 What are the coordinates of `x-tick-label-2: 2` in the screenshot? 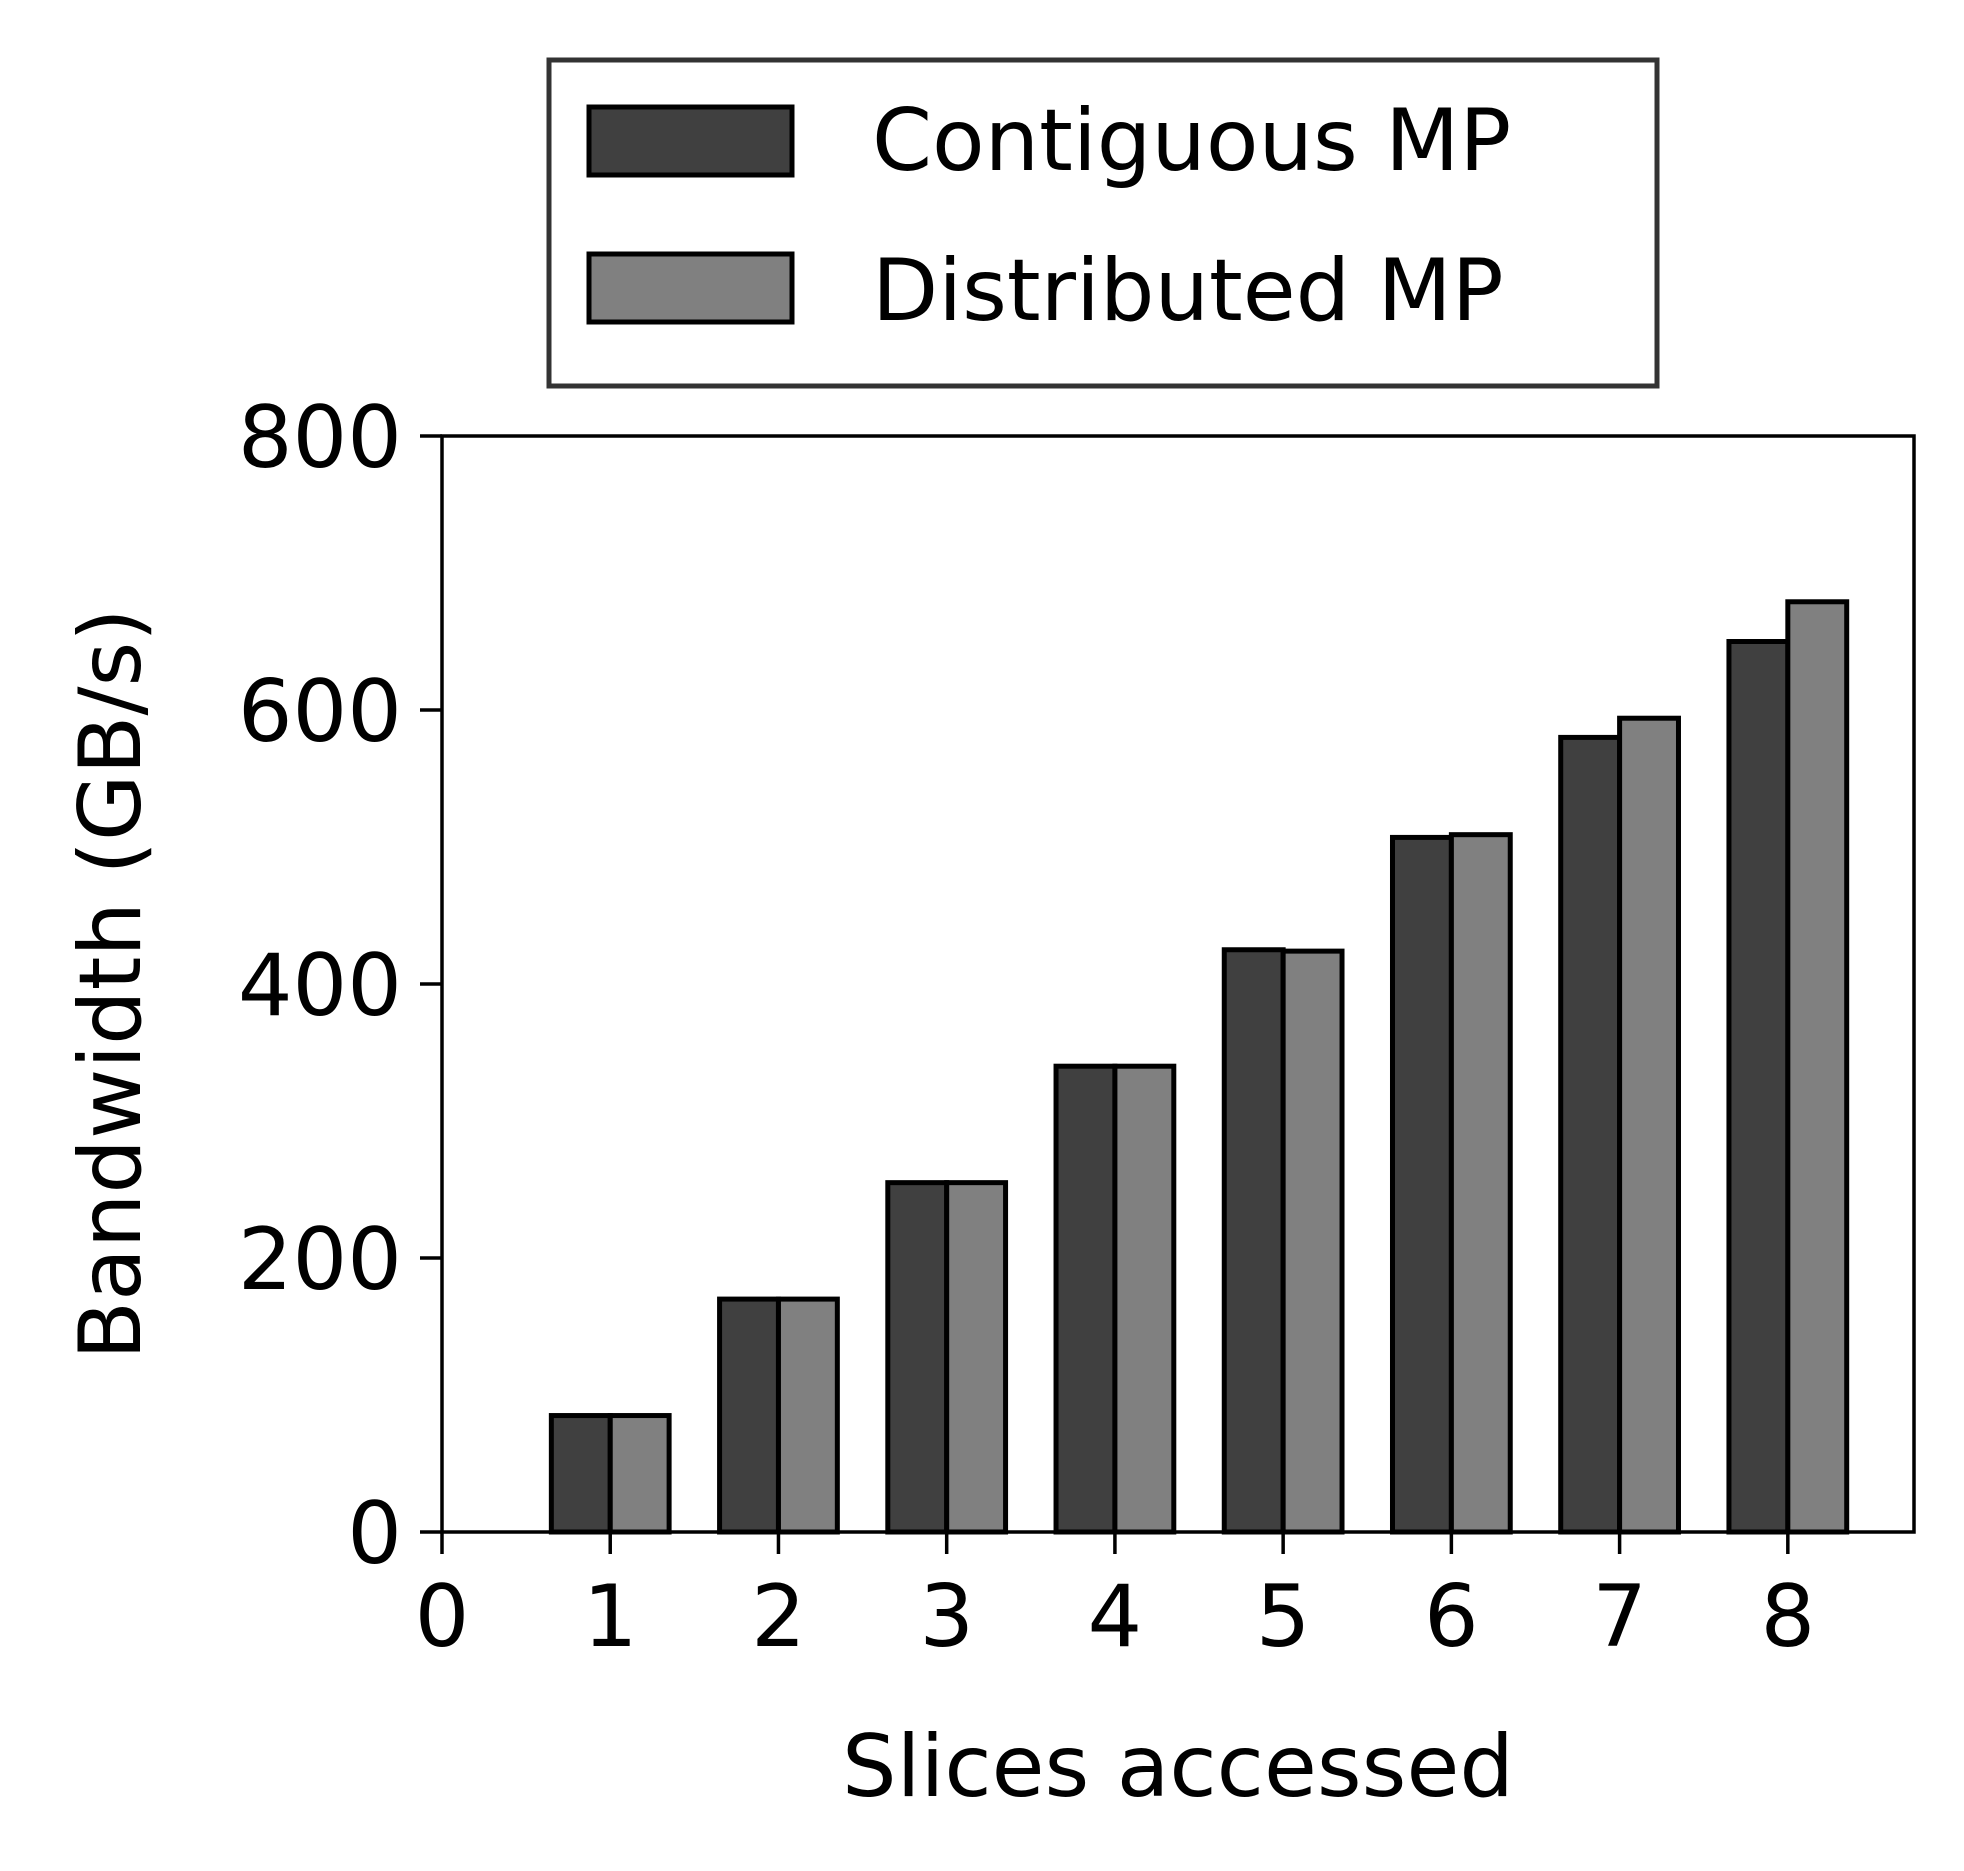 It's located at (778, 1617).